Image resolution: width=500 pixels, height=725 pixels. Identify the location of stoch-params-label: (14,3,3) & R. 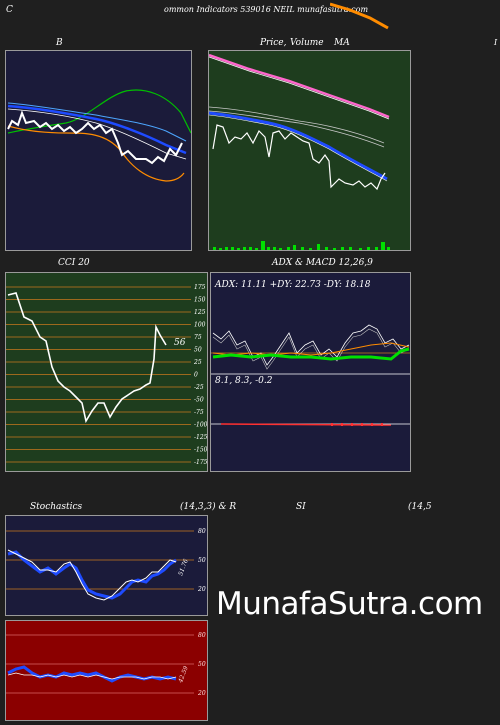
(208, 507).